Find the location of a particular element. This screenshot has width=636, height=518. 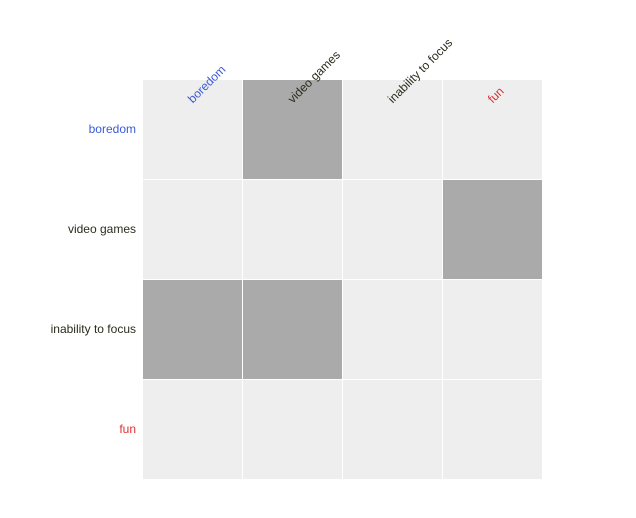

row-label: boredom is located at coordinates (112, 129).